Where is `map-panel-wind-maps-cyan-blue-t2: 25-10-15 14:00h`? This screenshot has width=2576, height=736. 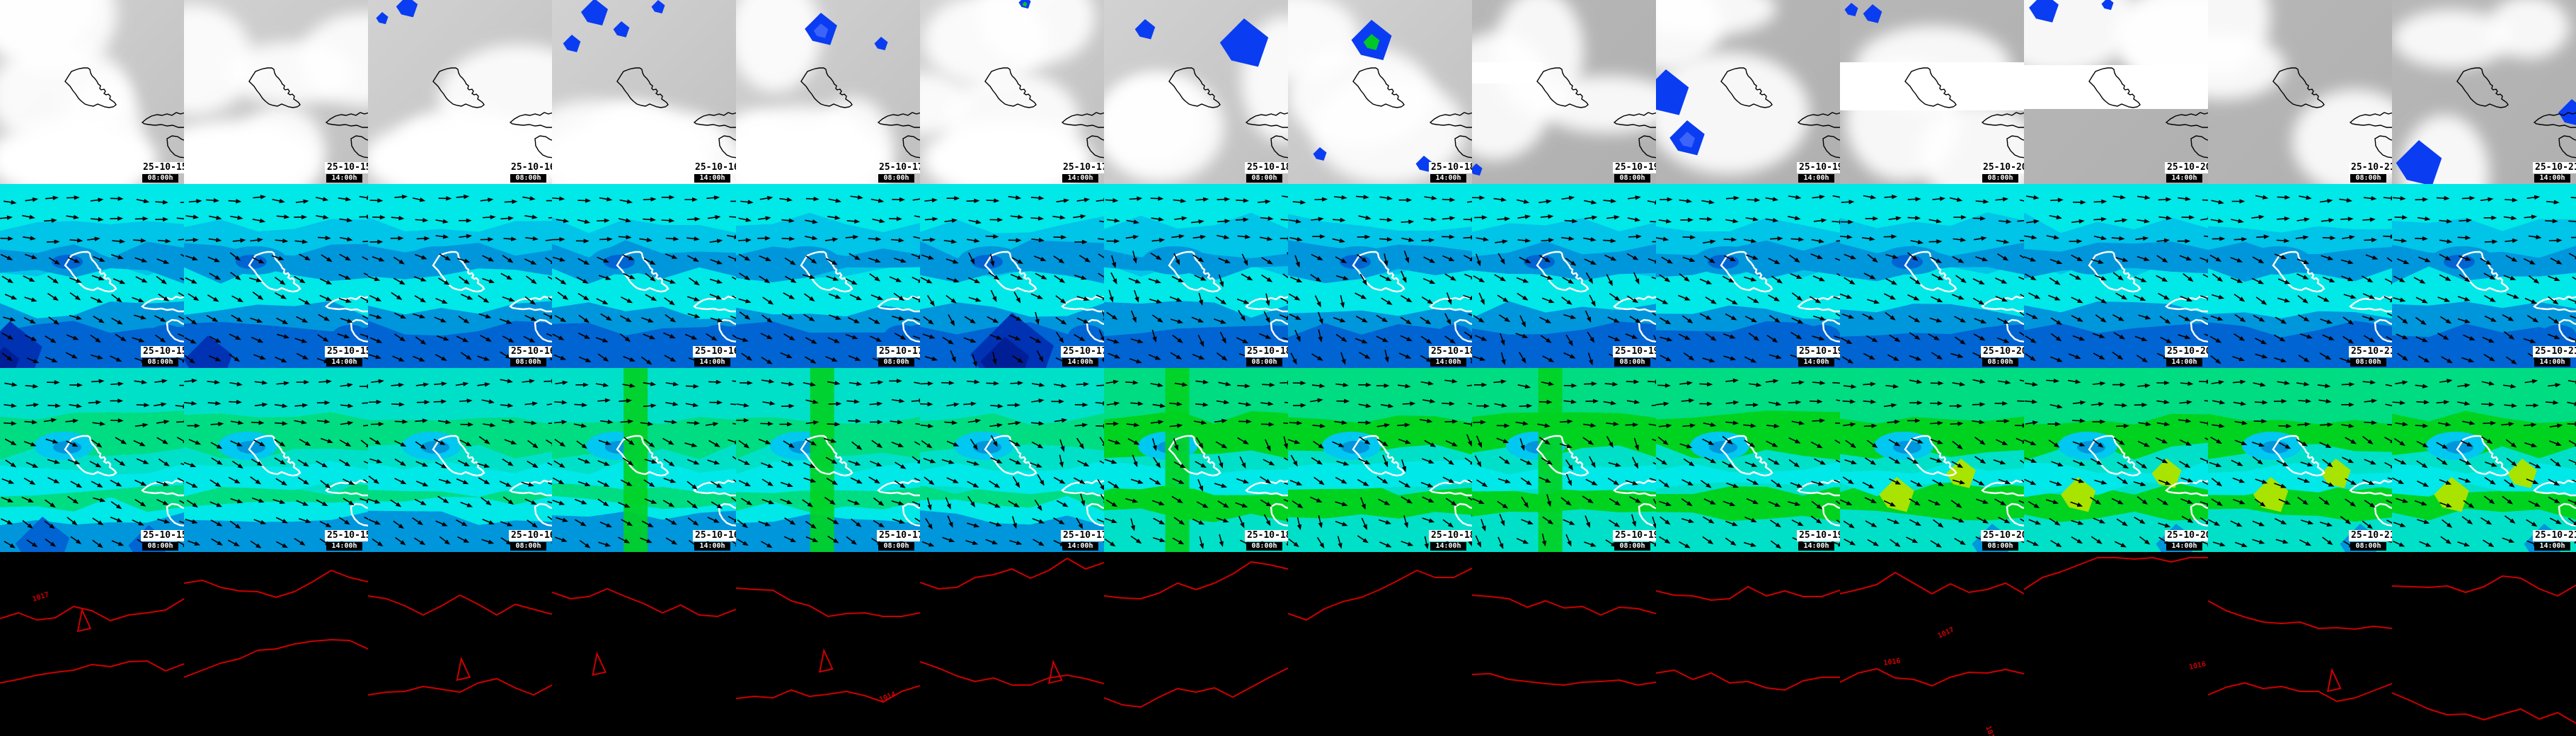
map-panel-wind-maps-cyan-blue-t2: 25-10-15 14:00h is located at coordinates (276, 276).